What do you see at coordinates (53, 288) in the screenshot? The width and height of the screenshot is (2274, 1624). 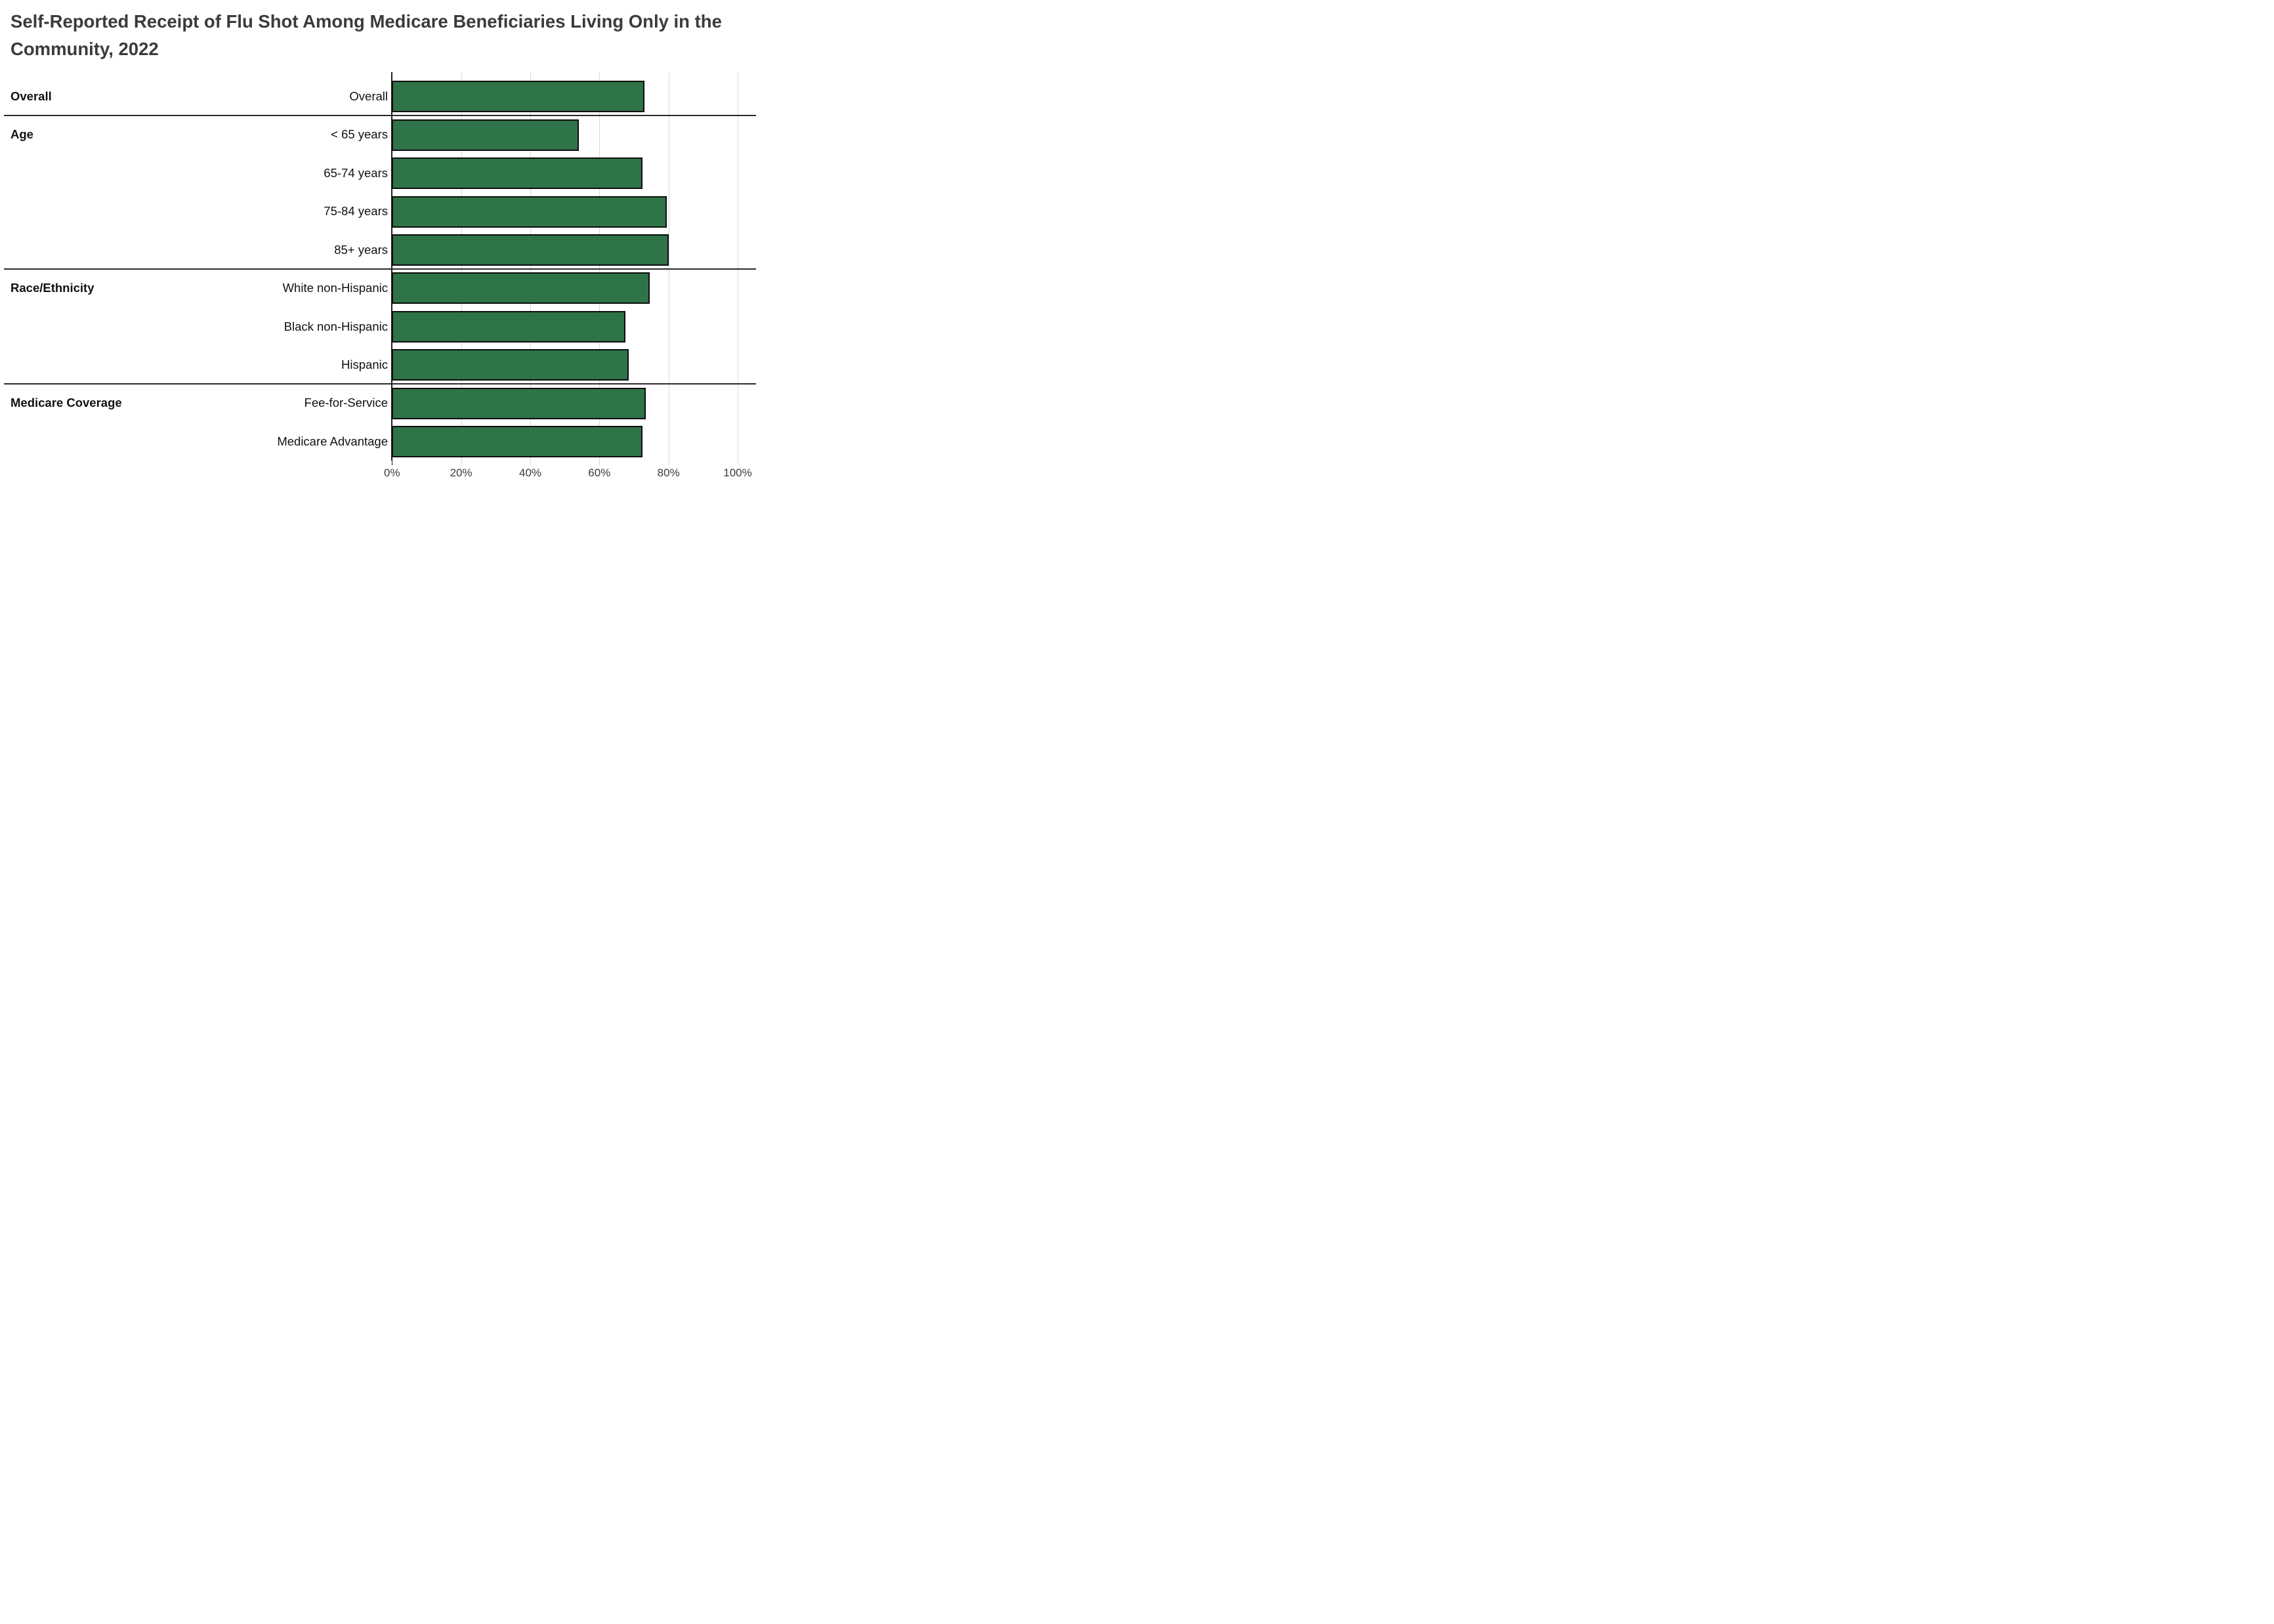 I see `section-label-race-ethnicity: Race/Ethnicity` at bounding box center [53, 288].